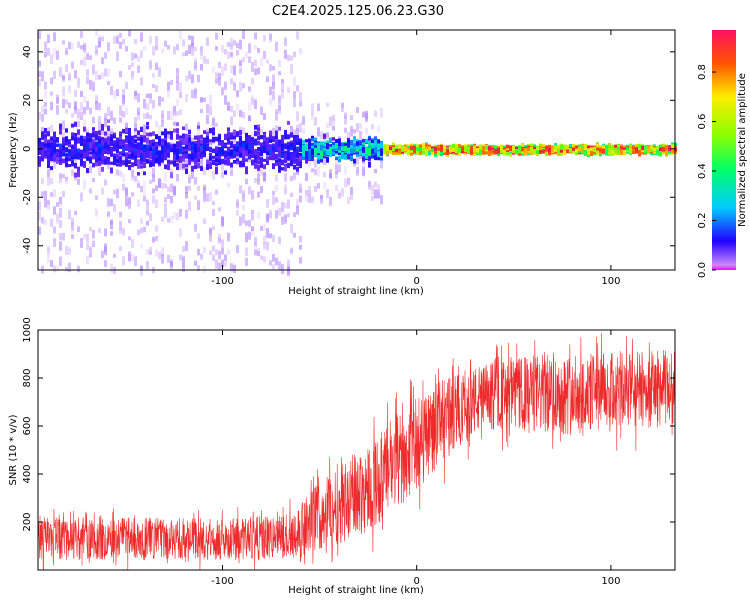  What do you see at coordinates (742, 150) in the screenshot?
I see `colorbar-label: Normalized spectral amplitude` at bounding box center [742, 150].